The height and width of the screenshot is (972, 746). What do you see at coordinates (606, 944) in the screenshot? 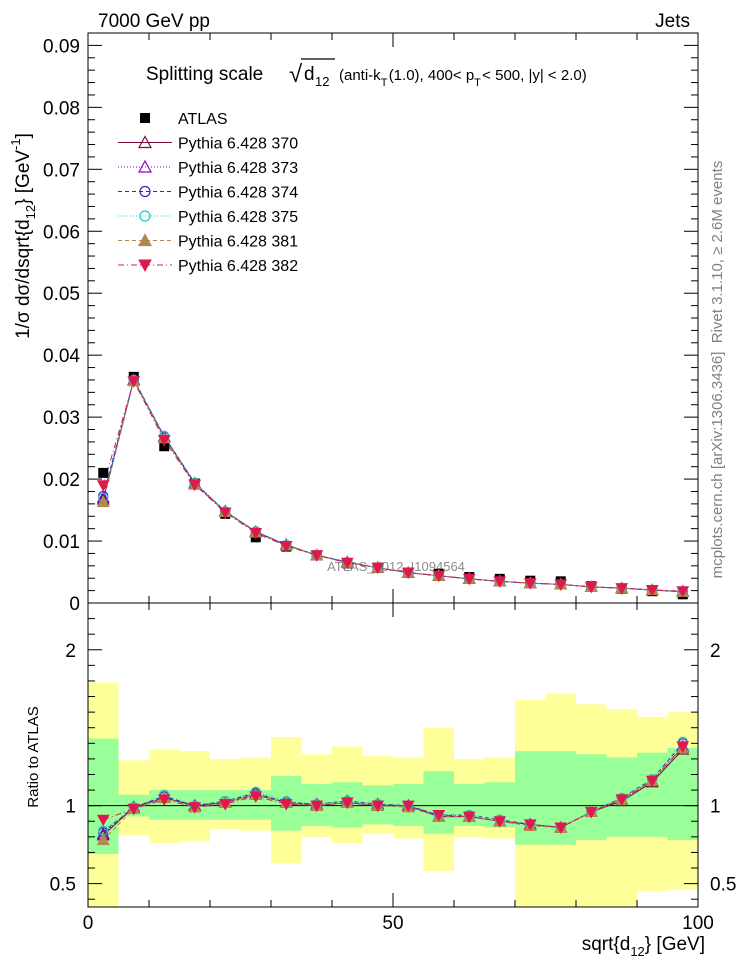
I see `label-part: sqrt{d` at bounding box center [606, 944].